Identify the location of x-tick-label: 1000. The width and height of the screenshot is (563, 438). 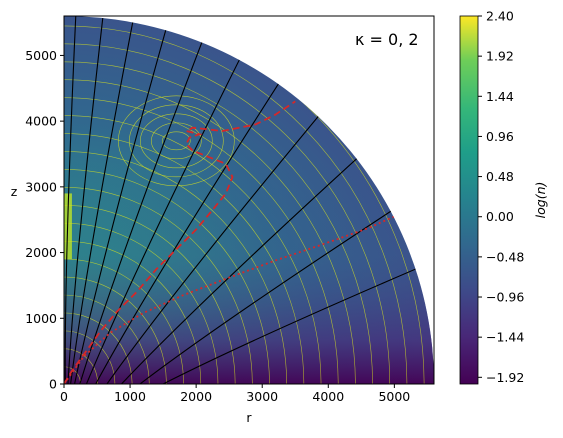
(130, 396).